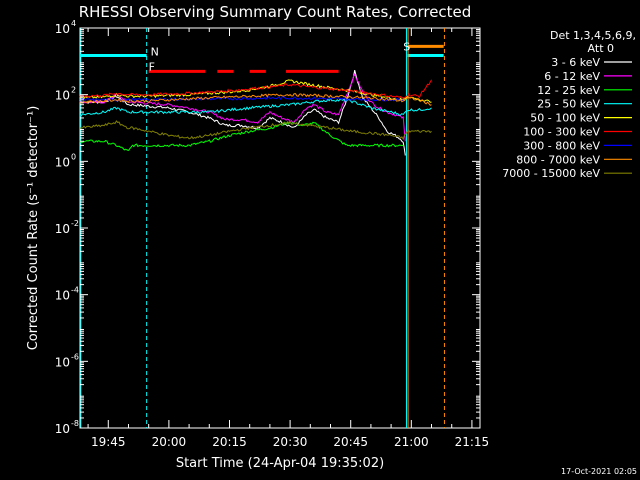 This screenshot has height=480, width=640. I want to click on x-tick-label: 21:00, so click(411, 442).